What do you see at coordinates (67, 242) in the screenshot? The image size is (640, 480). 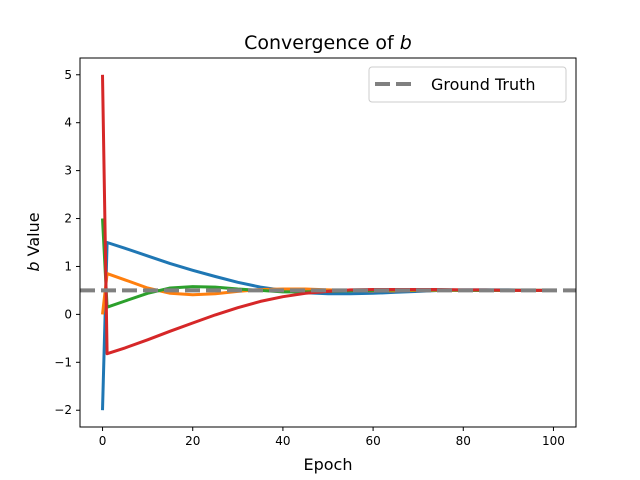 I see `y-axis-ticks: −2 −1 0 1 2 3 4 5` at bounding box center [67, 242].